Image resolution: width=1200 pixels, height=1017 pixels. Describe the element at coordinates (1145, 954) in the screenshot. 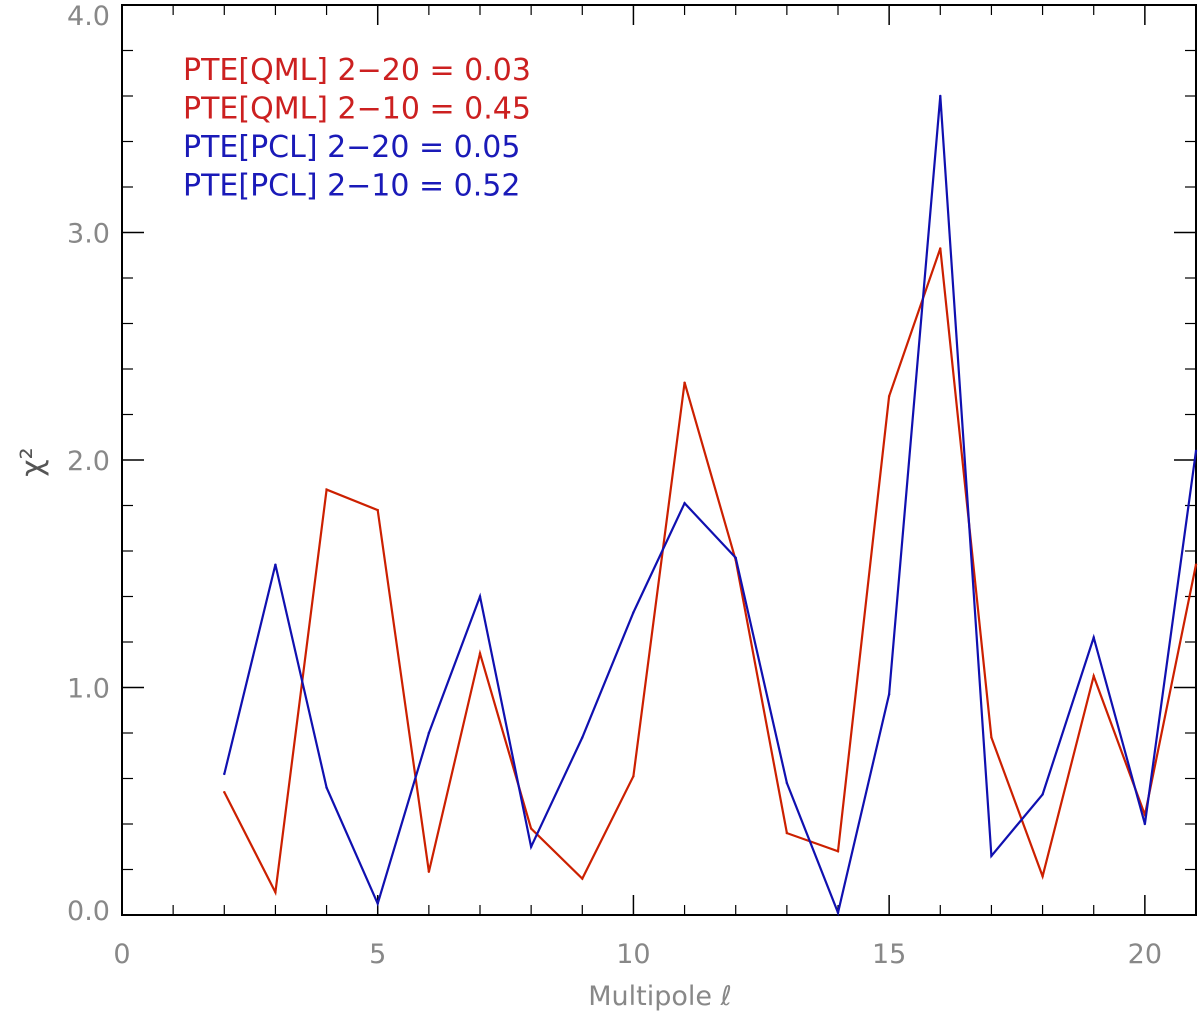

I see `x-tick-label: 20` at that location.